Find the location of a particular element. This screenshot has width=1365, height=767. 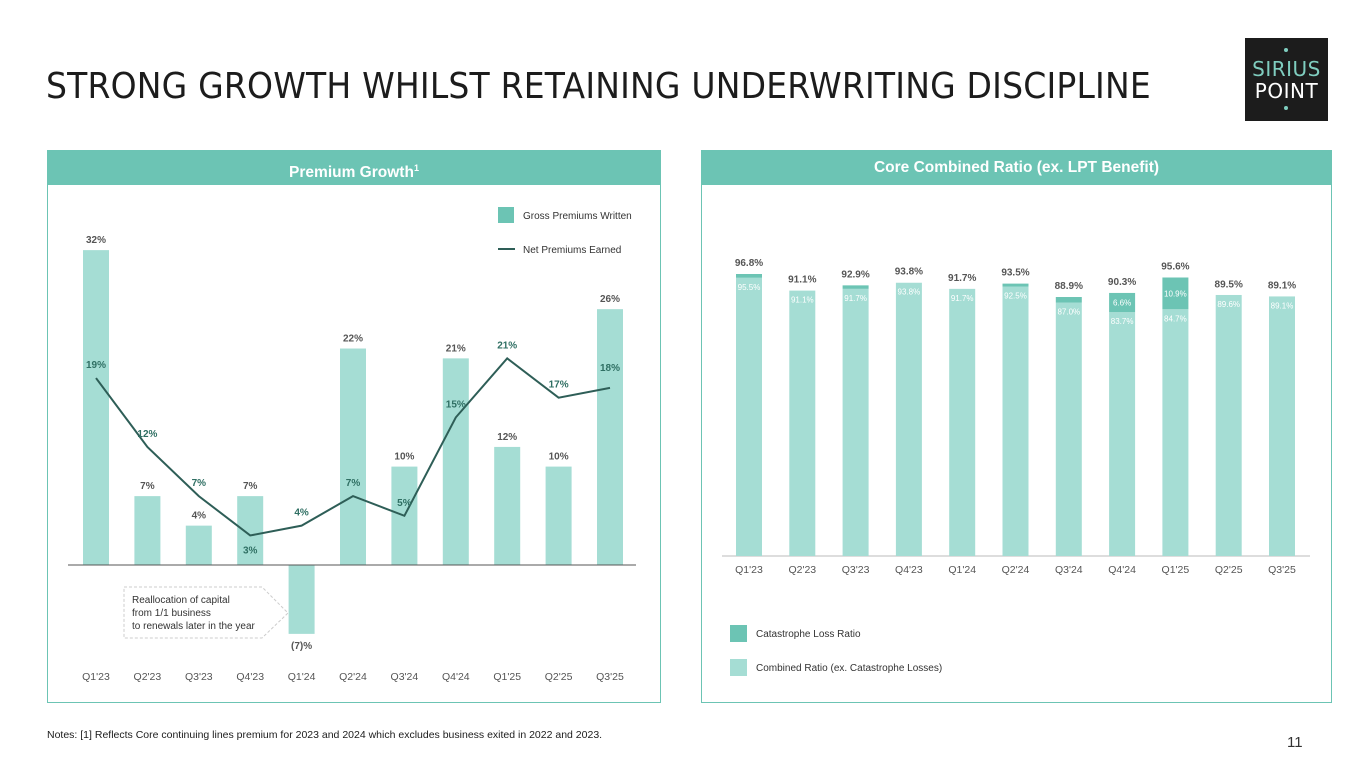

total-label: 91.1% is located at coordinates (802, 280).